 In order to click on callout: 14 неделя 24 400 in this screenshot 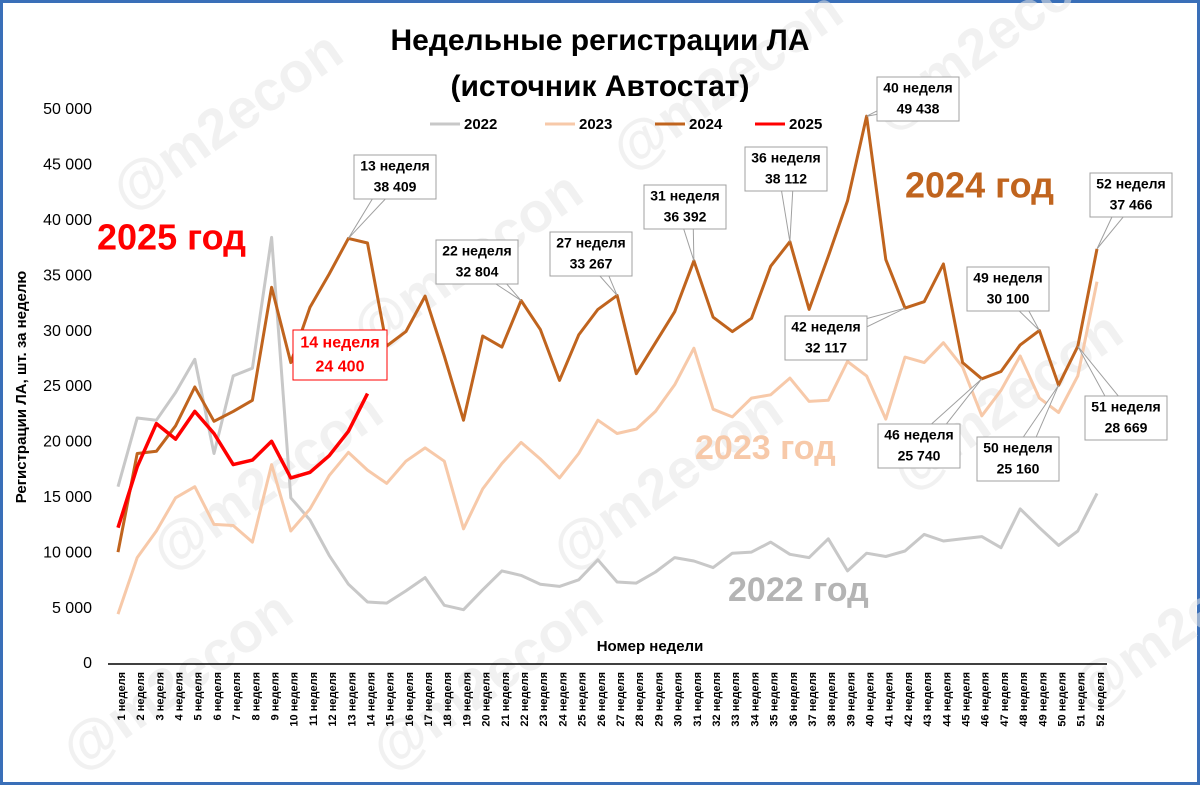, I will do `click(340, 355)`.